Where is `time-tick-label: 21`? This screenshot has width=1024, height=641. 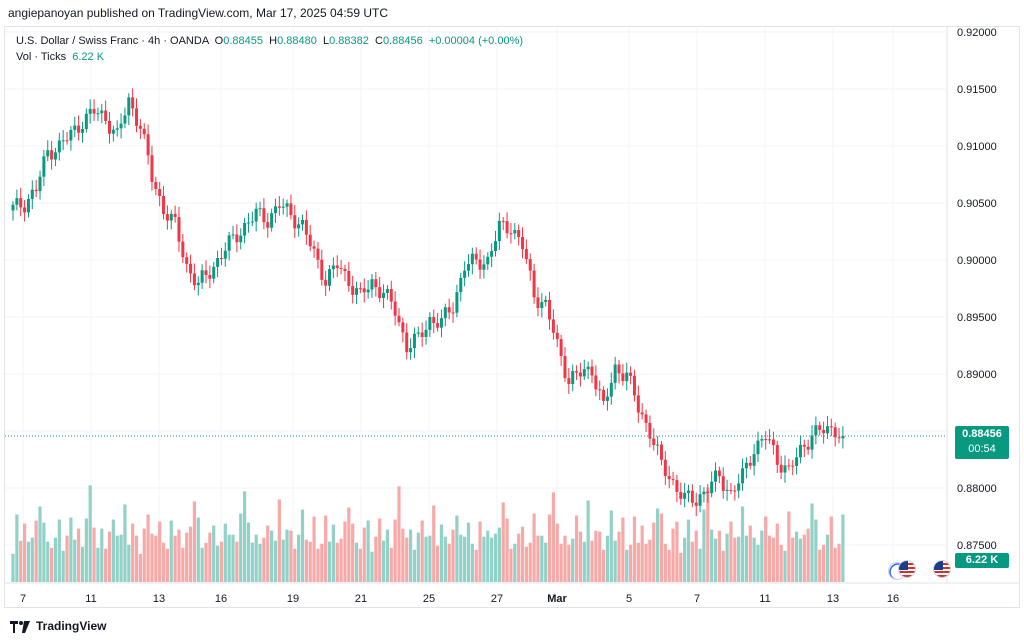
time-tick-label: 21 is located at coordinates (361, 599).